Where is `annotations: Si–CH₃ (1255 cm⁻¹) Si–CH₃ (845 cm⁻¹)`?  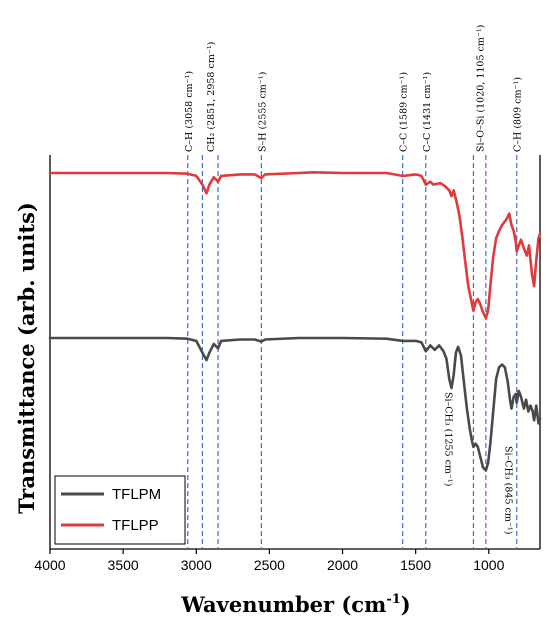 annotations: Si–CH₃ (1255 cm⁻¹) Si–CH₃ (845 cm⁻¹) is located at coordinates (478, 463).